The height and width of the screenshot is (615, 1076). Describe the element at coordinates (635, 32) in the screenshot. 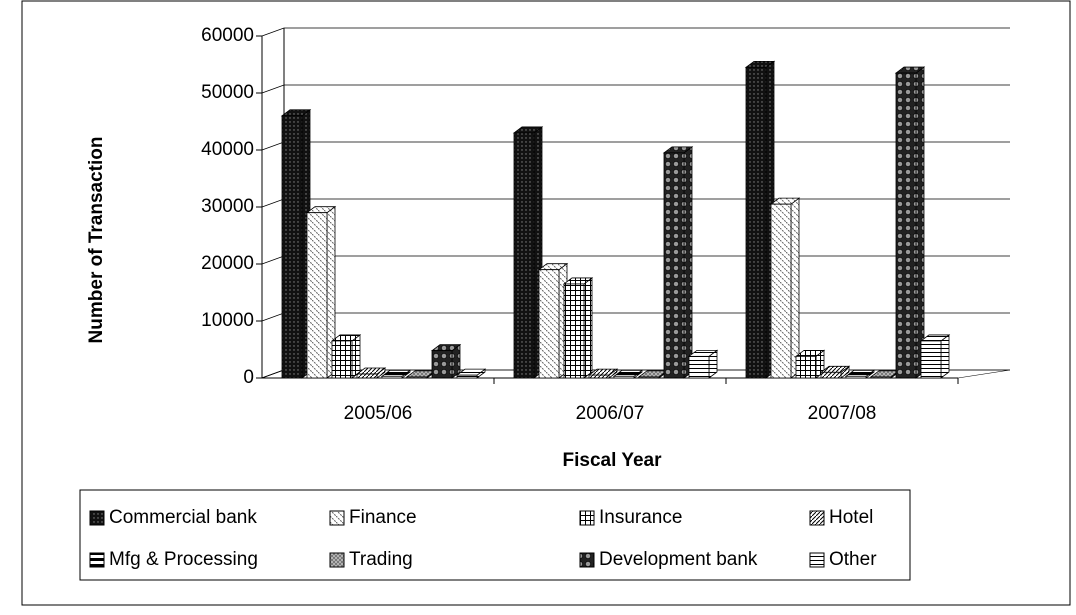

I see `grid-line` at that location.